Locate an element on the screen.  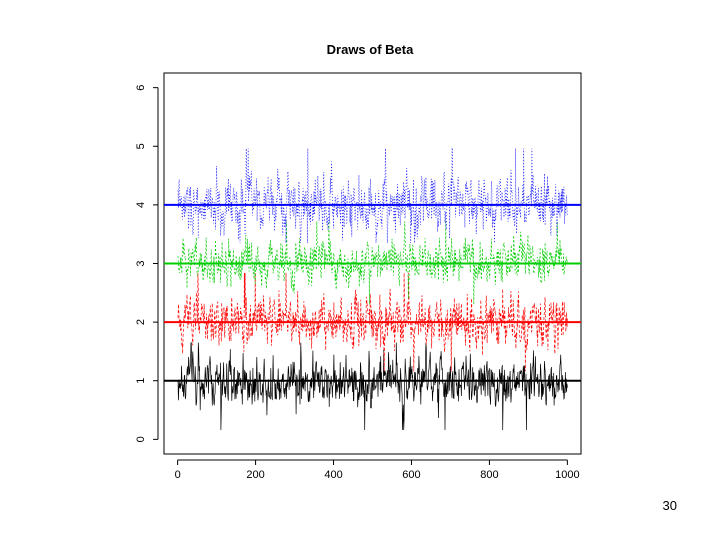
y-axis: 0 1 2 3 4 5 6 is located at coordinates (147, 263).